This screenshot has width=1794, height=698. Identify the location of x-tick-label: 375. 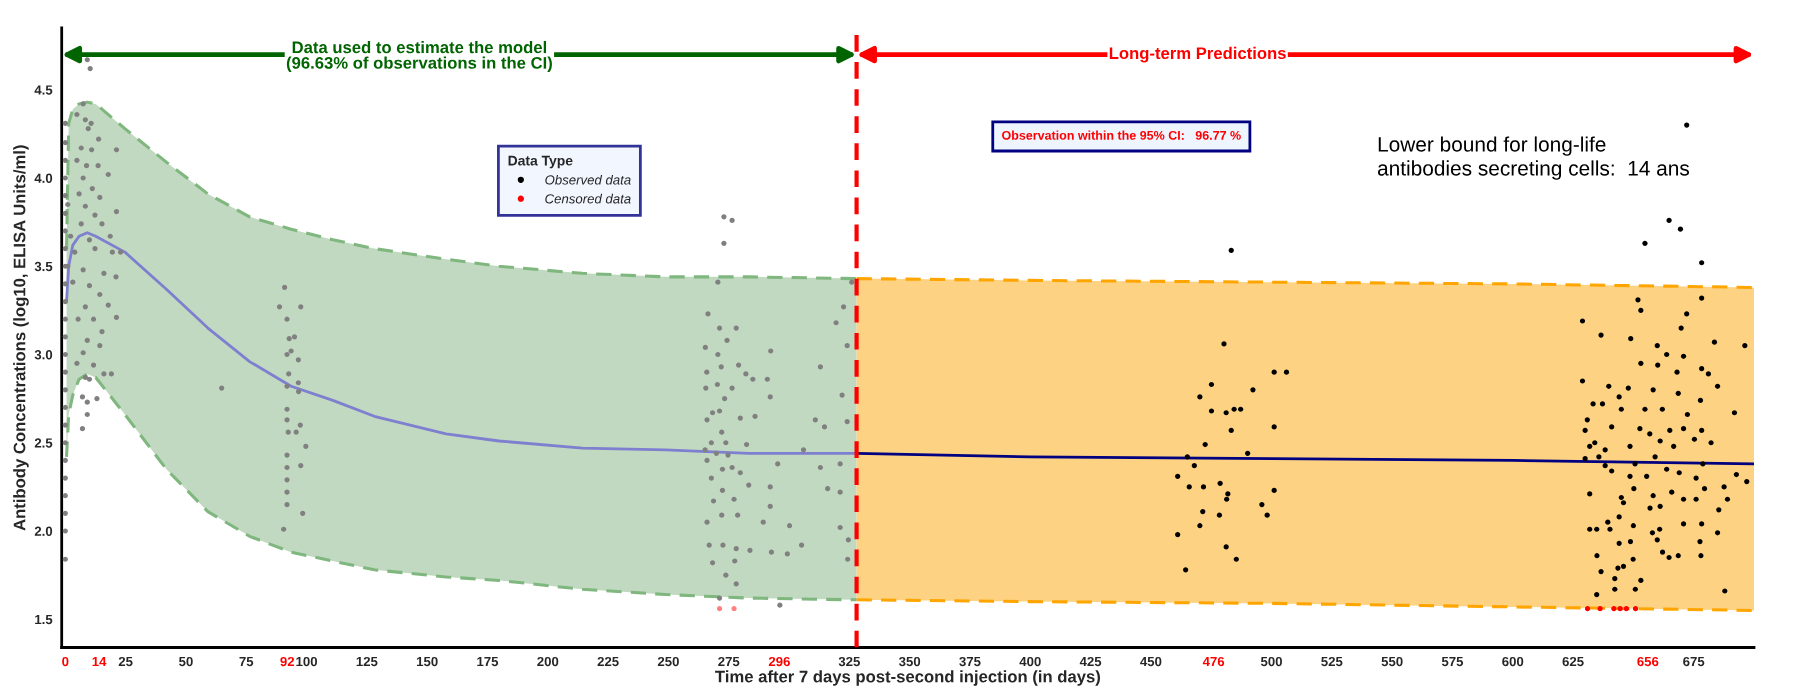
(970, 661).